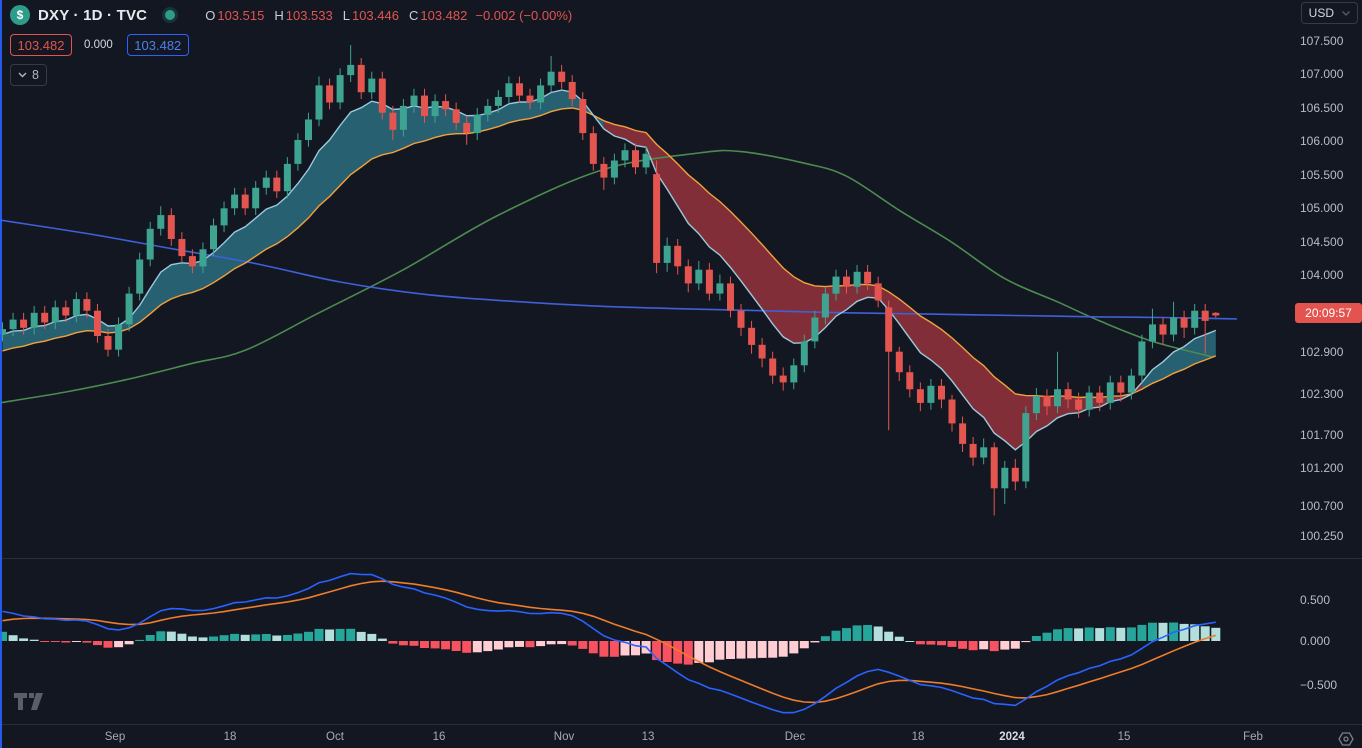 This screenshot has height=748, width=1362. Describe the element at coordinates (93, 15) in the screenshot. I see `symbol-title: DXY · 1D · TVC` at that location.